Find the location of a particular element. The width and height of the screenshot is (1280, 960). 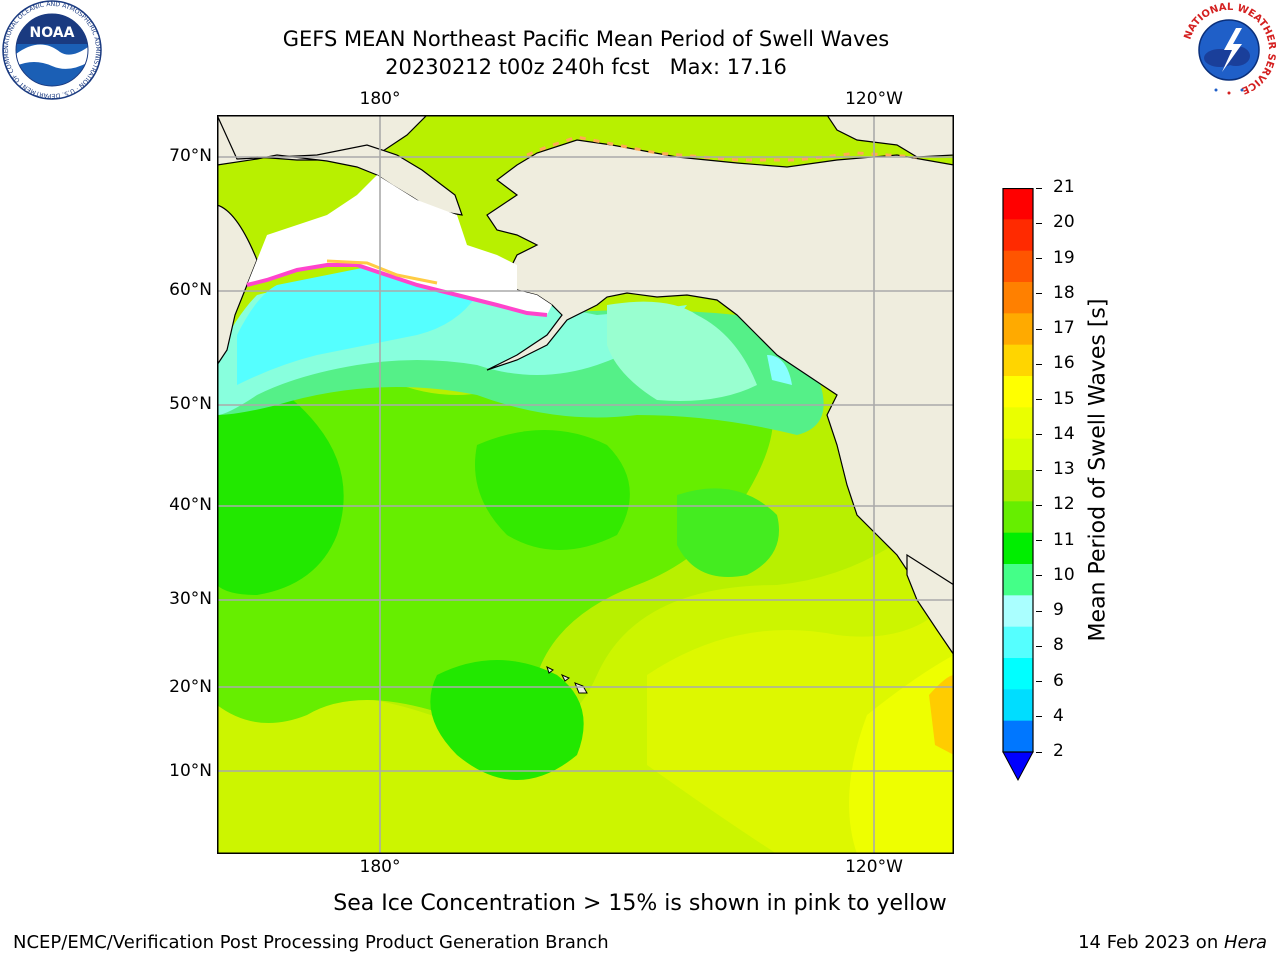

colorbar-tick-label: 15 is located at coordinates (1064, 398).